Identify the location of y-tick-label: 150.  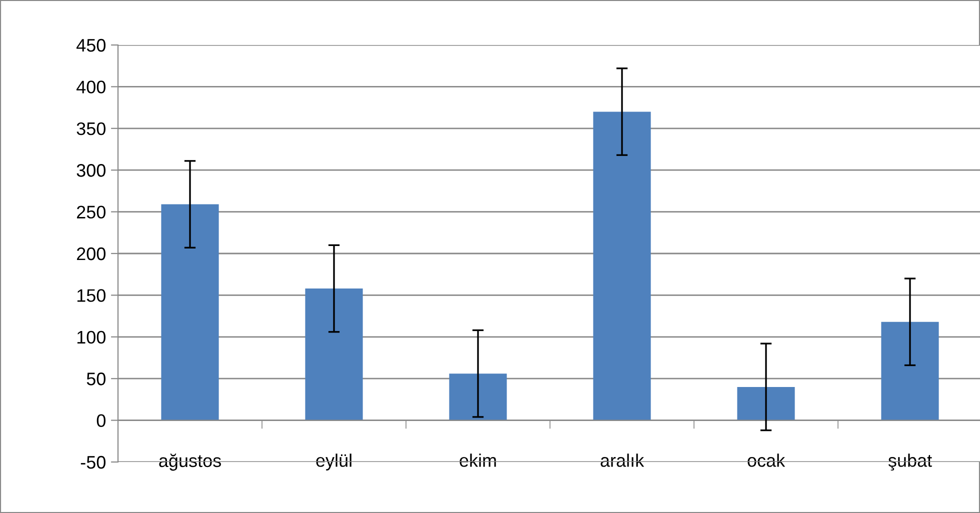
(91, 295).